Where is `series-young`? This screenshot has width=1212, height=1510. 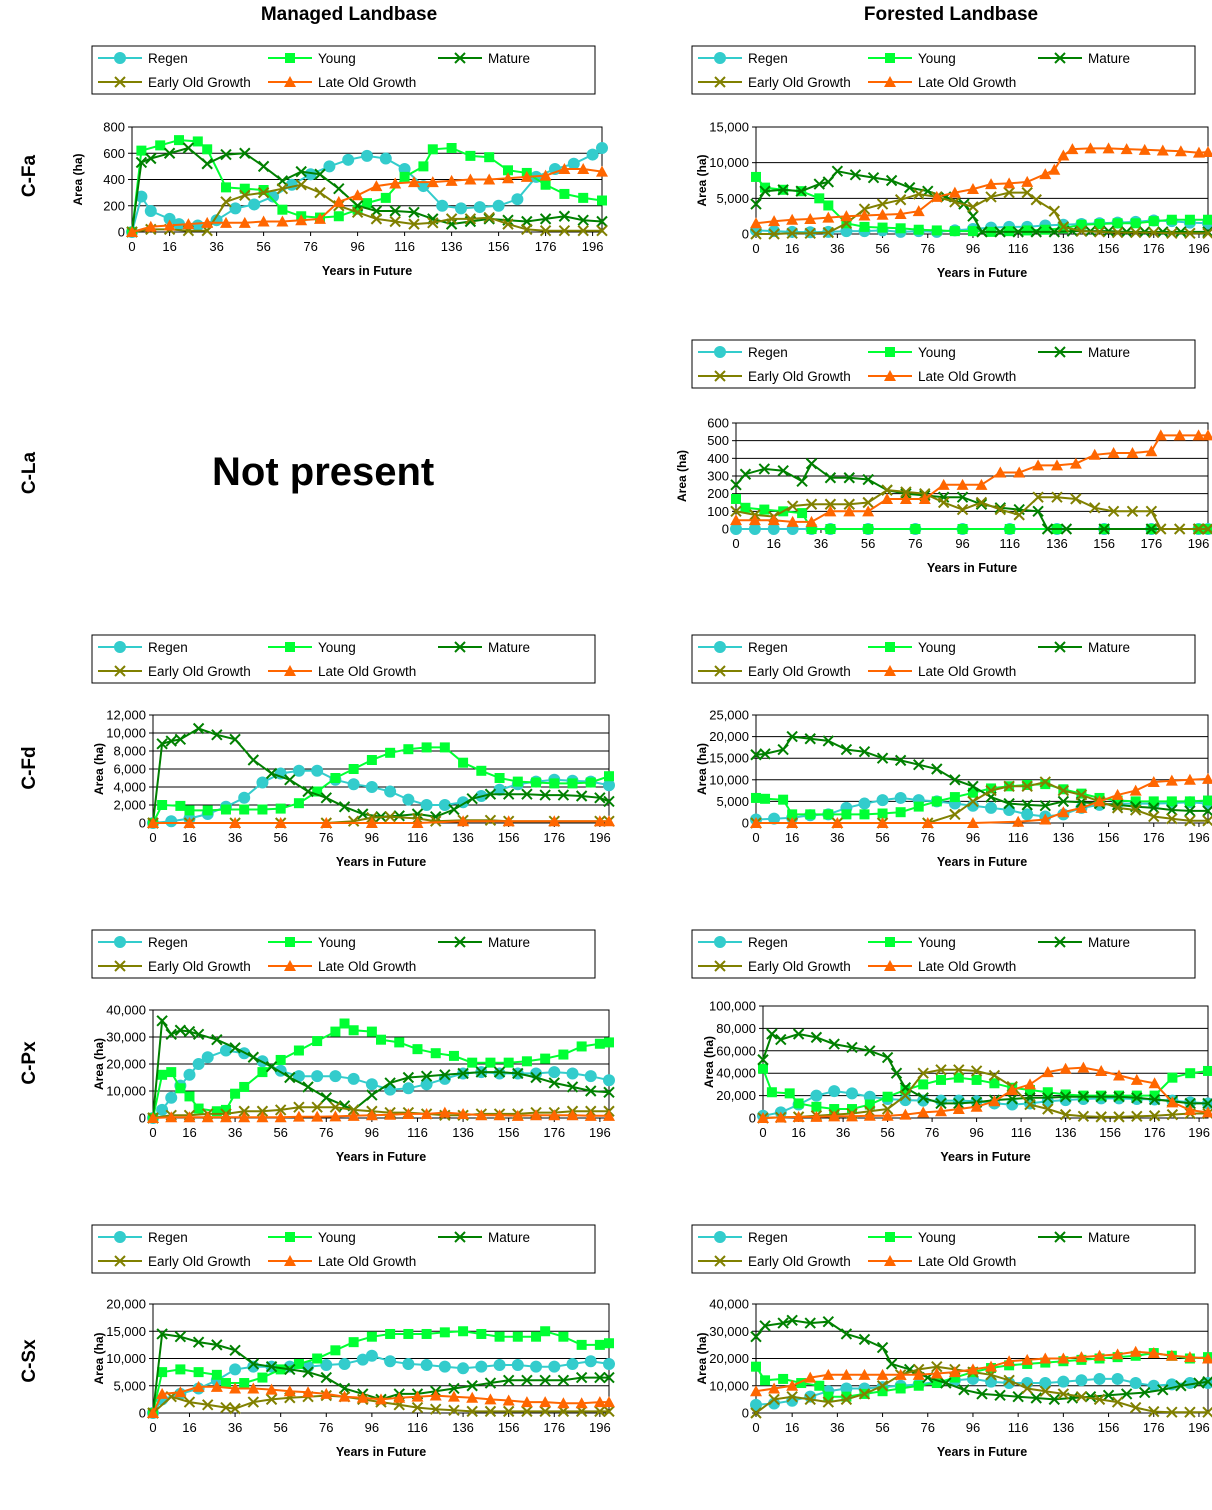 series-young is located at coordinates (381, 1071).